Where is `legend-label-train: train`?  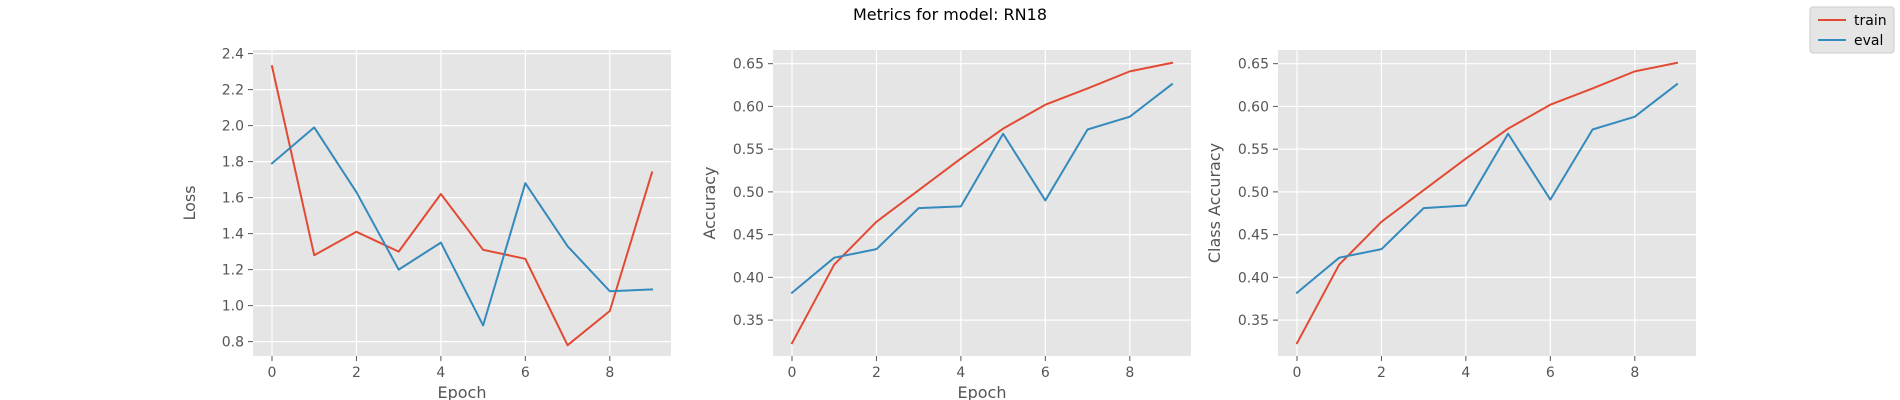 legend-label-train: train is located at coordinates (1870, 21).